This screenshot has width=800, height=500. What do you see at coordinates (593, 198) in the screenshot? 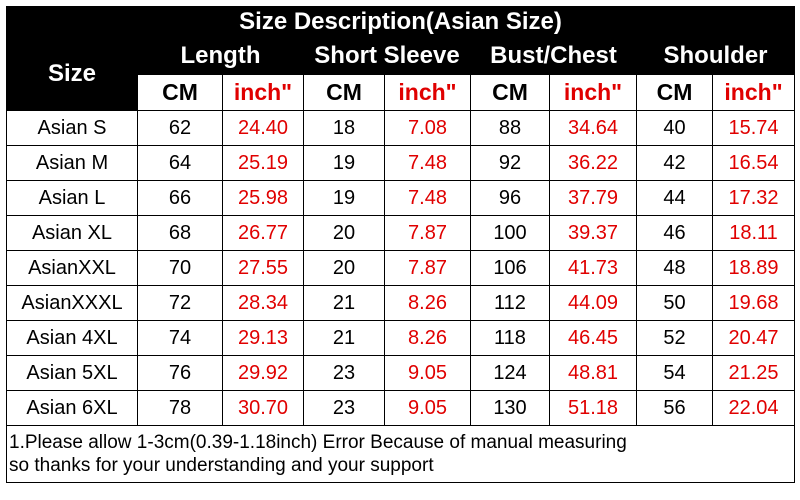
I see `cell-bust-in: 37.79` at bounding box center [593, 198].